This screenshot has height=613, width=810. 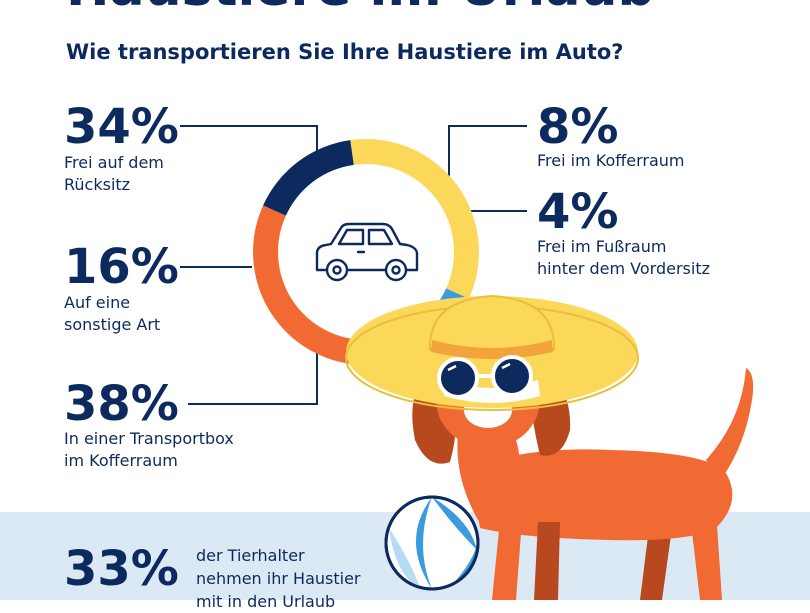 I want to click on label-box: In einer Transportbox im Kofferraum, so click(x=149, y=450).